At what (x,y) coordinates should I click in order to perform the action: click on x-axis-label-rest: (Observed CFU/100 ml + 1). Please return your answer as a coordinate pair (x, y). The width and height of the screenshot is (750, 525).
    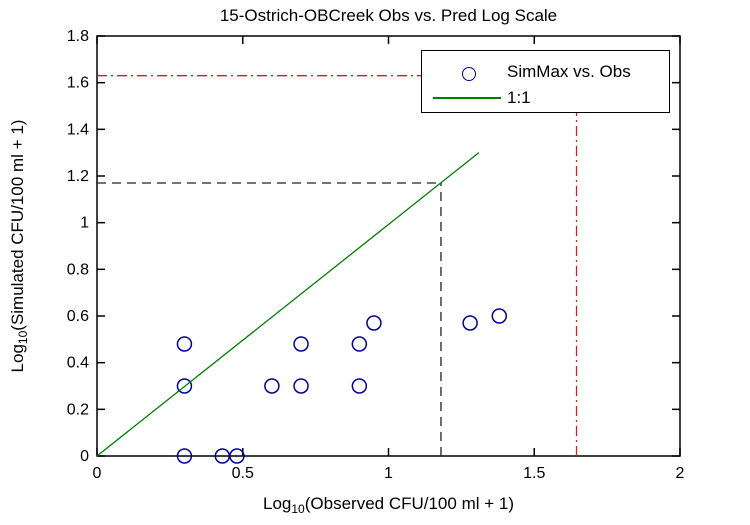
    Looking at the image, I should click on (409, 503).